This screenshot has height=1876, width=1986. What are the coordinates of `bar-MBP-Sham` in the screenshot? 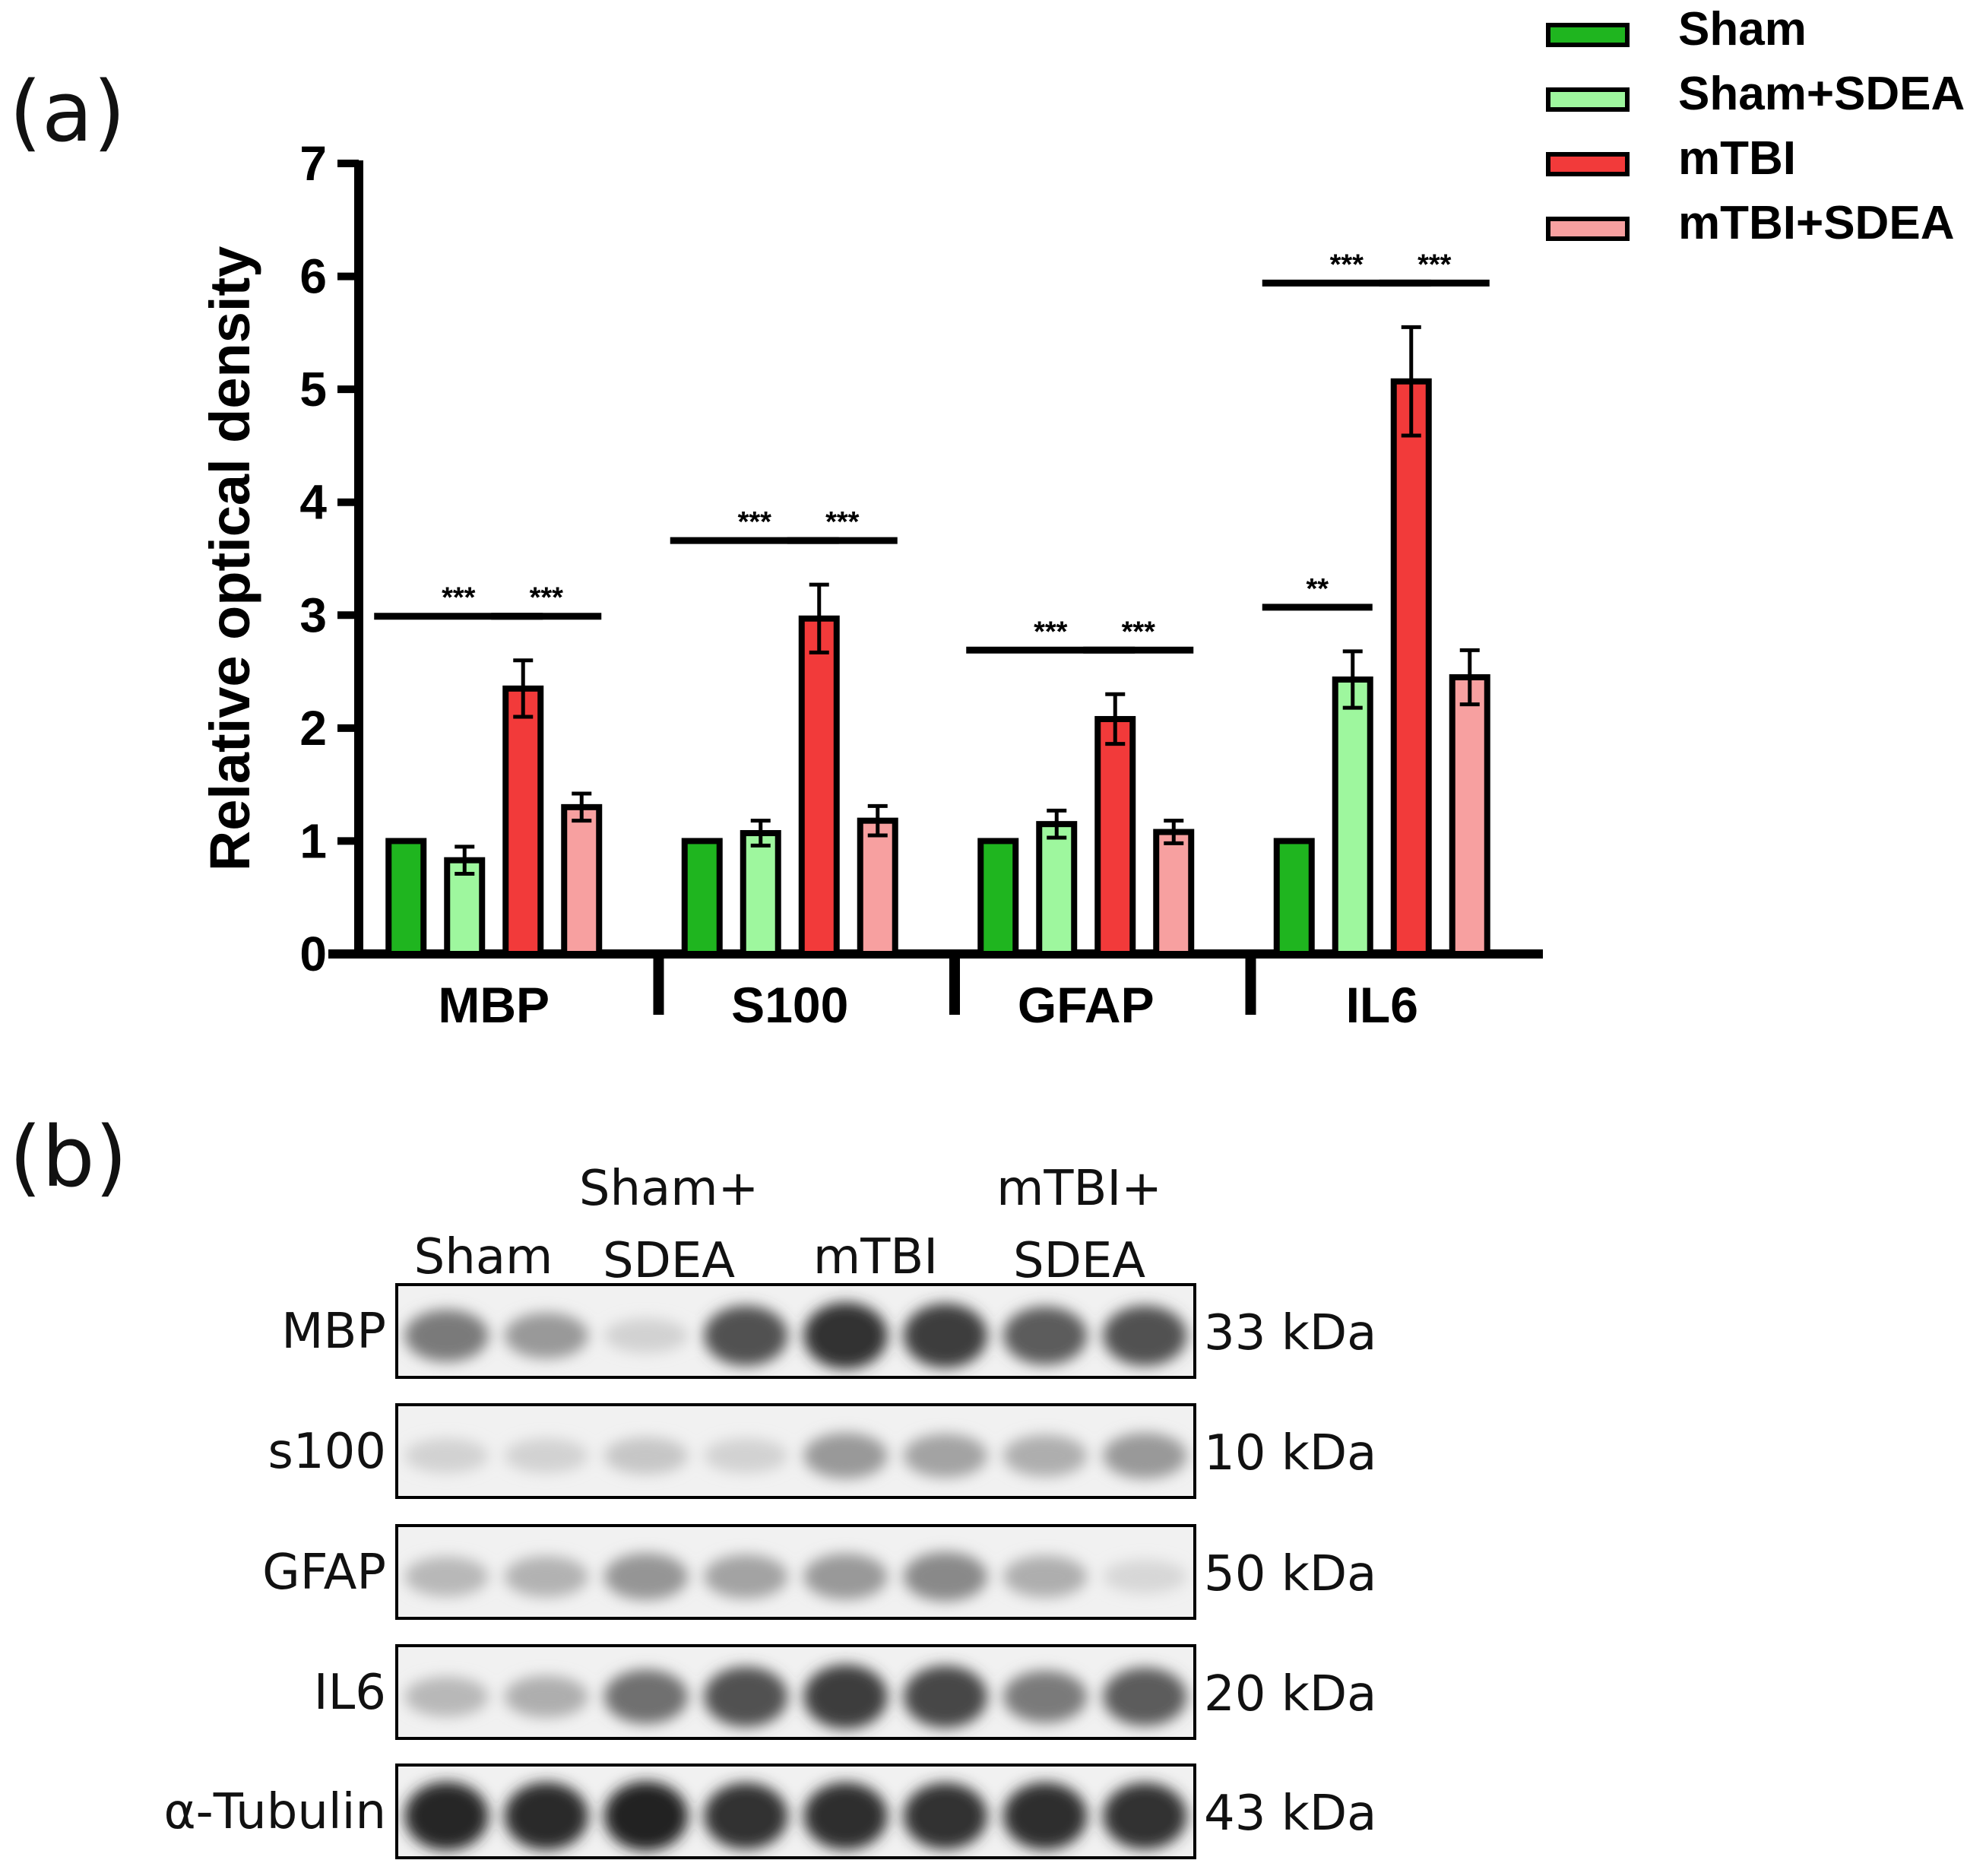 It's located at (406, 898).